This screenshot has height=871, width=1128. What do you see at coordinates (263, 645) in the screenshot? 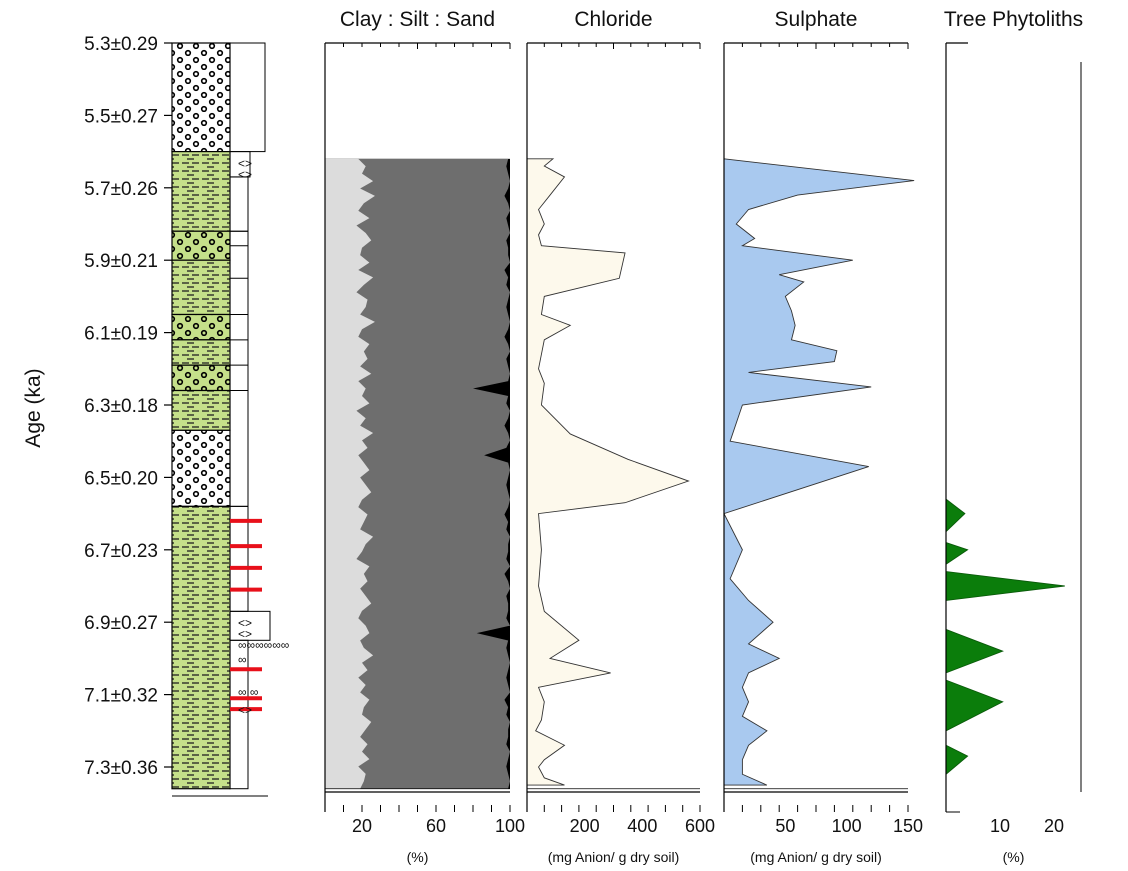
I see `lithology-symbol: ∞∞∞∞∞∞` at bounding box center [263, 645].